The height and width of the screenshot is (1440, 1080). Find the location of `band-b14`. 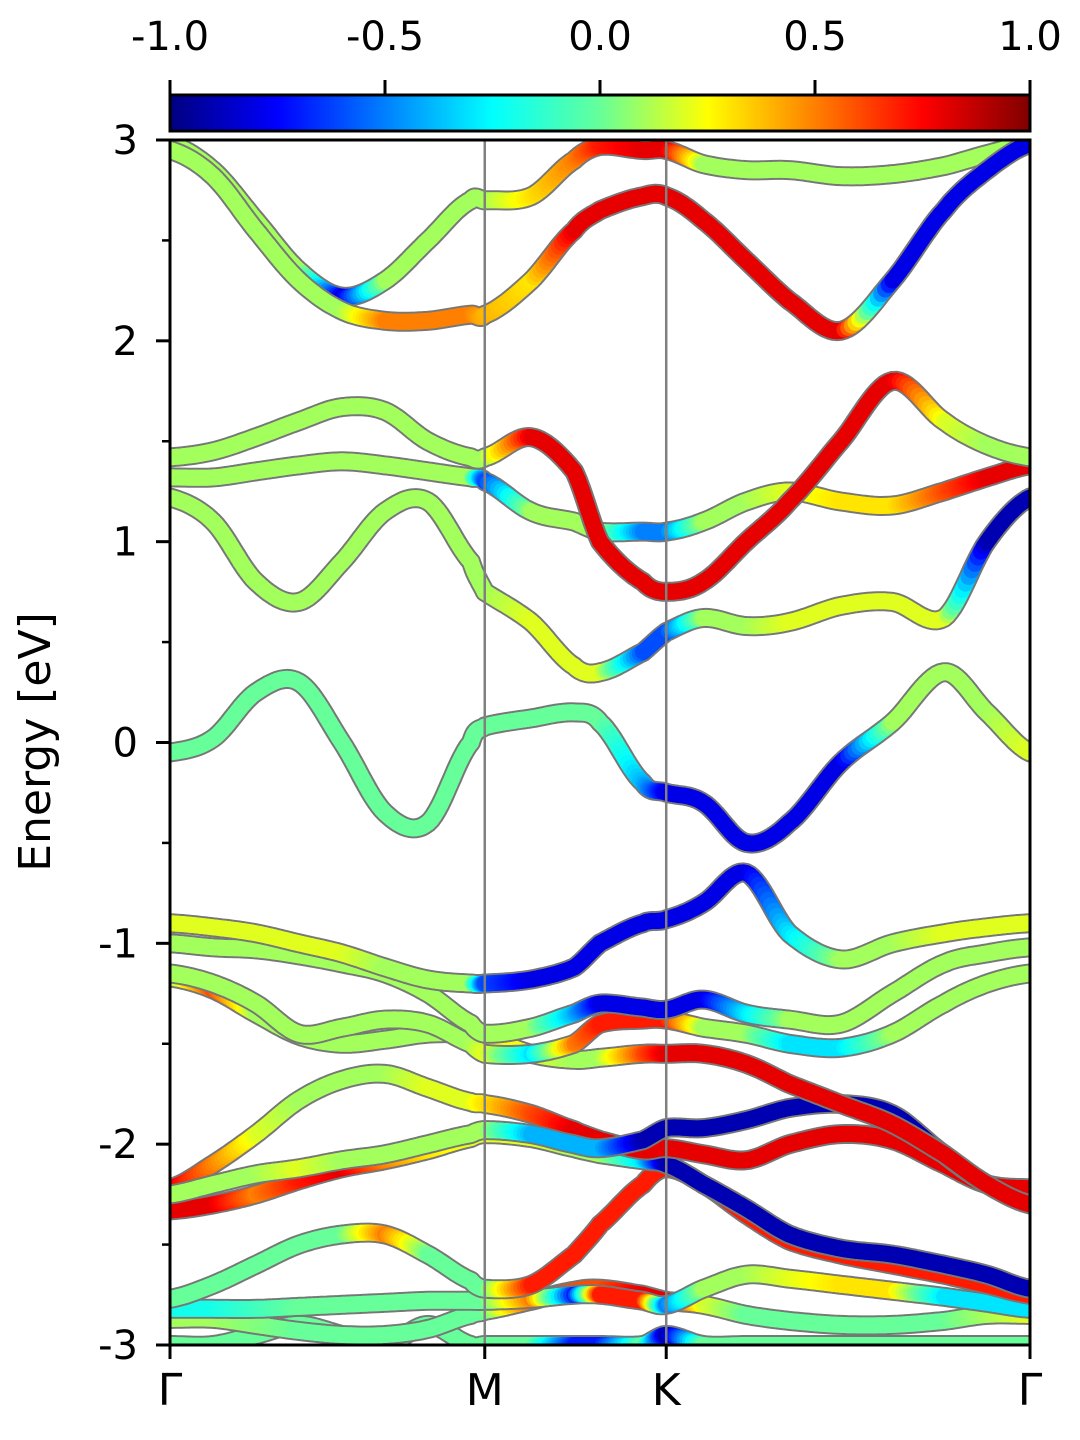

band-b14 is located at coordinates (600, 497).